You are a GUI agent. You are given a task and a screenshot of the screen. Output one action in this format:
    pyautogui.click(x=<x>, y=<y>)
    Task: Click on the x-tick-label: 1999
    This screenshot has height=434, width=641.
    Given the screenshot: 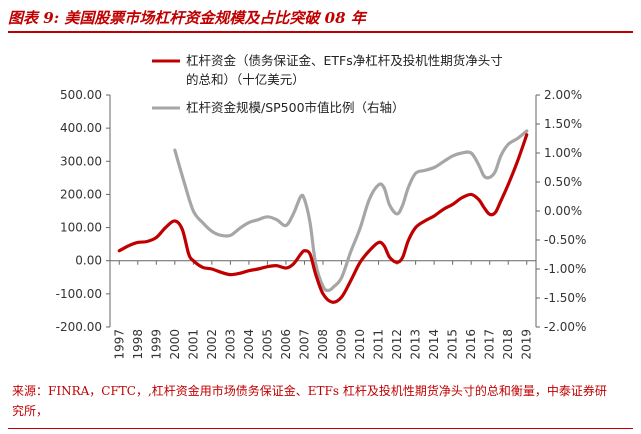 What is the action you would take?
    pyautogui.click(x=156, y=344)
    